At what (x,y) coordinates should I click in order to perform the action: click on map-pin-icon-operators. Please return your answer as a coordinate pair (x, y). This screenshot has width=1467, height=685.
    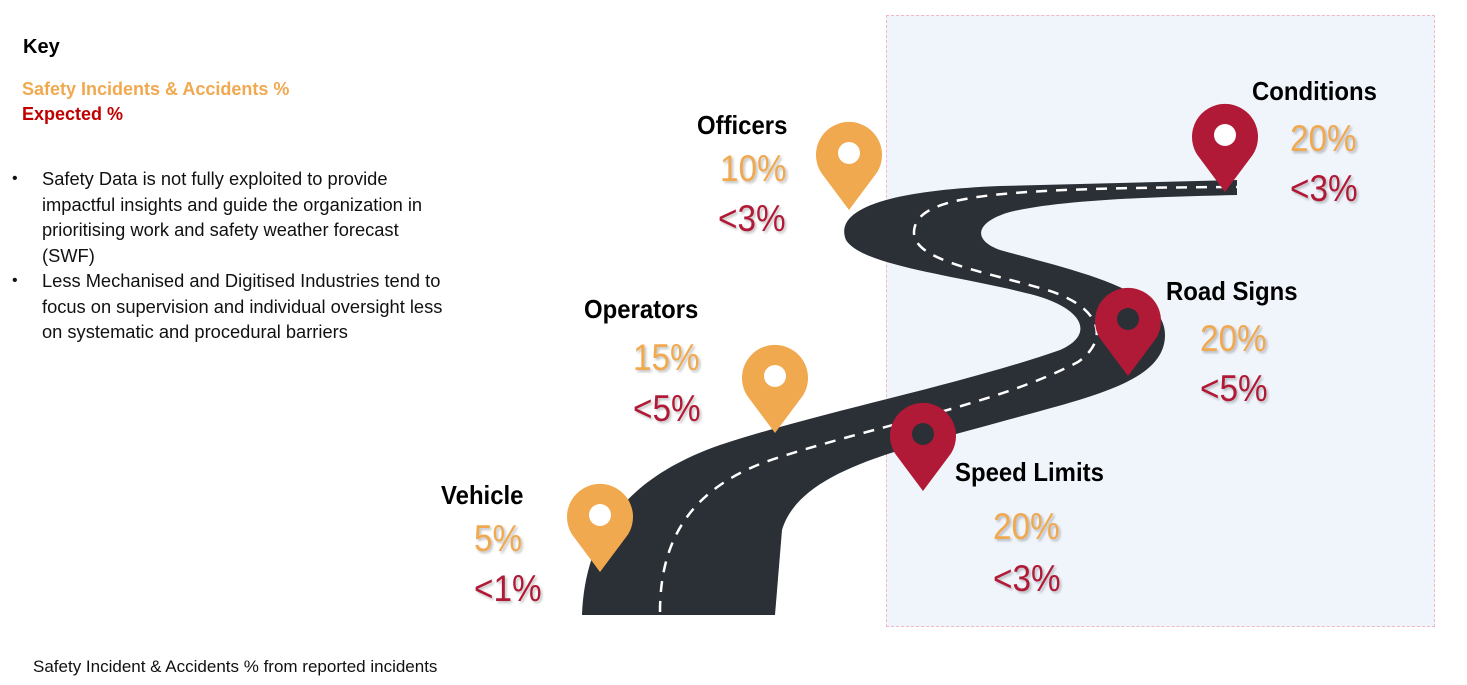
    Looking at the image, I should click on (775, 388).